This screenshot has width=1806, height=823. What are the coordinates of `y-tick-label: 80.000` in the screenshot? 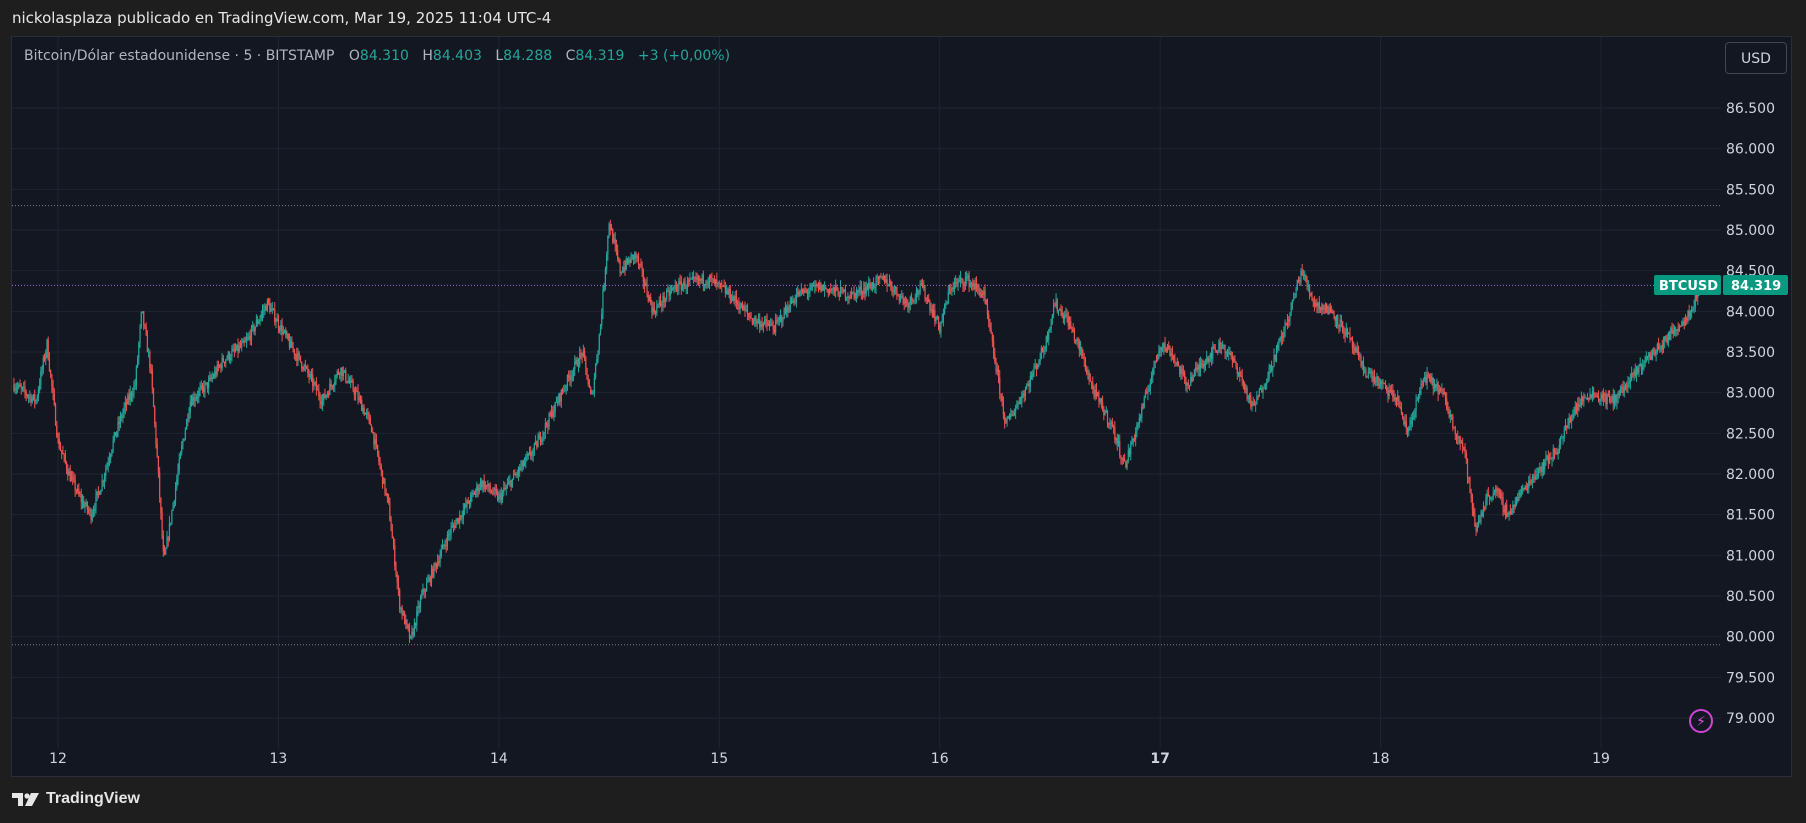 It's located at (1750, 638).